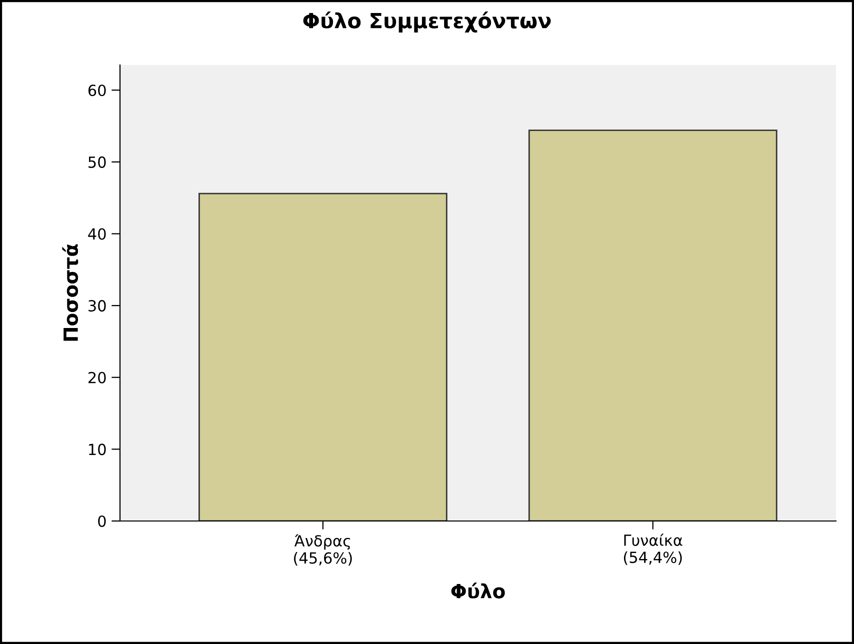 The image size is (854, 644). Describe the element at coordinates (97, 162) in the screenshot. I see `y-tick-label: 50` at that location.